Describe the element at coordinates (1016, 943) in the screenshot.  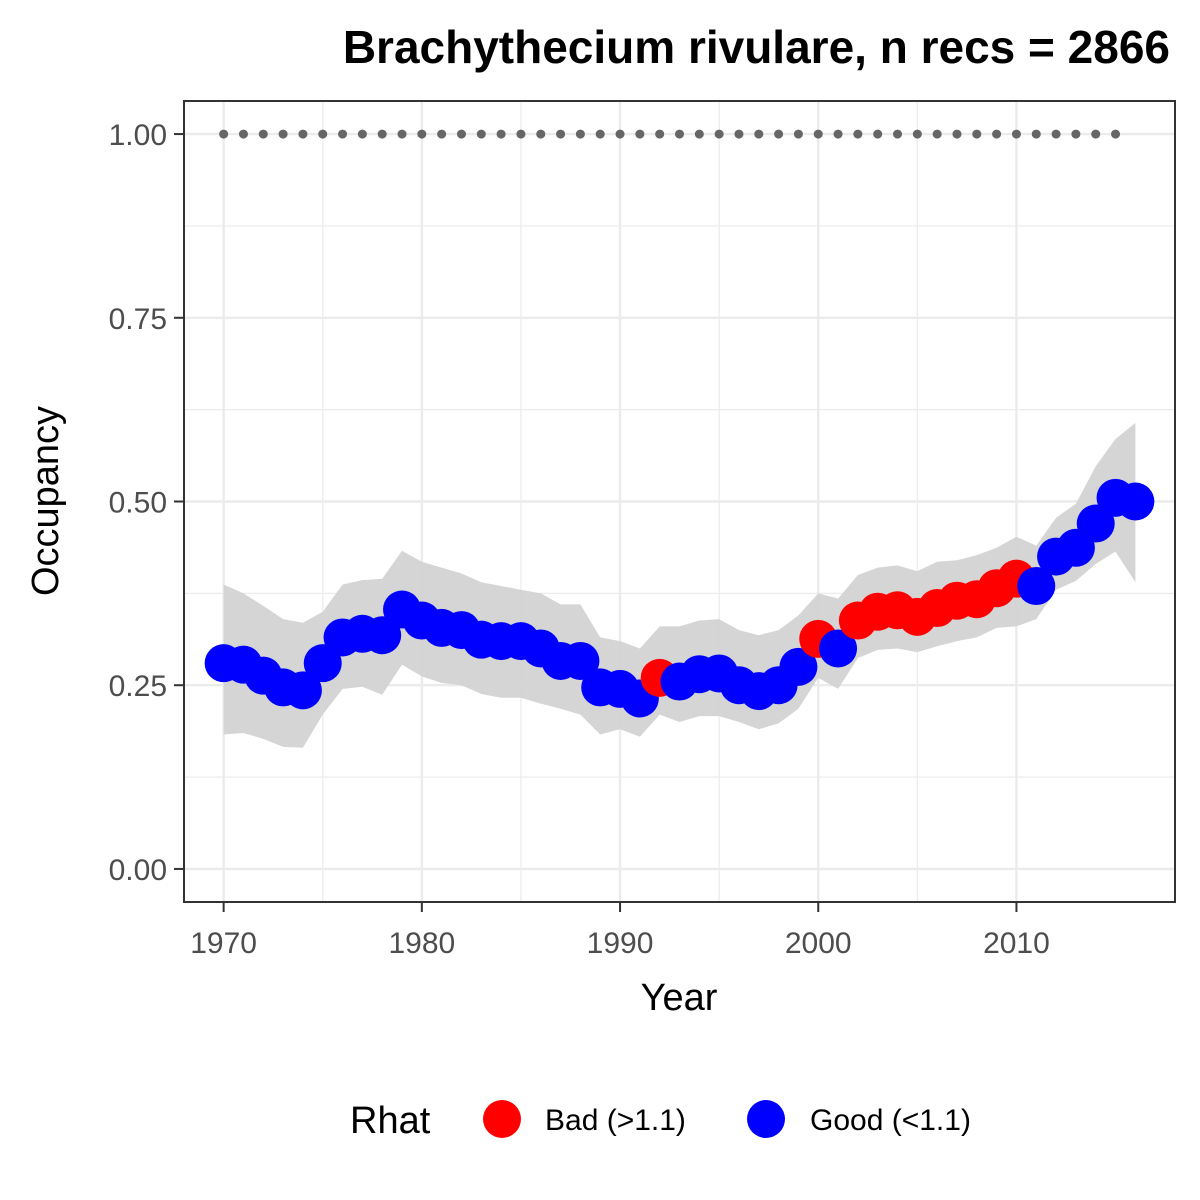
I see `x-tick-label: 2010` at that location.